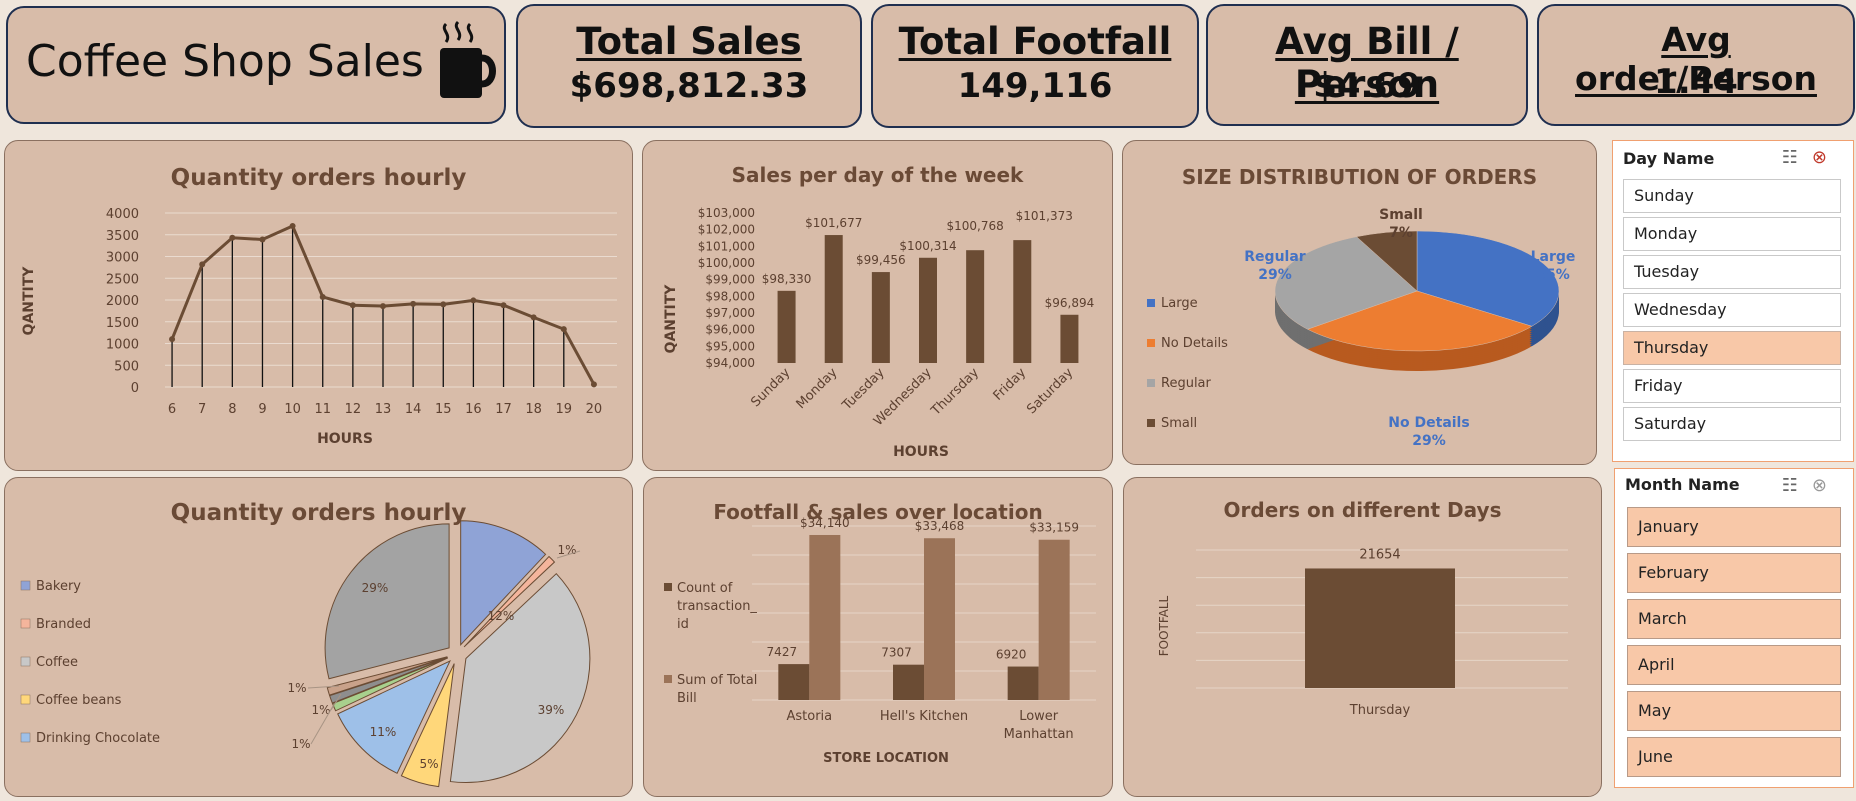  What do you see at coordinates (896, 653) in the screenshot?
I see `data-label: 7307` at bounding box center [896, 653].